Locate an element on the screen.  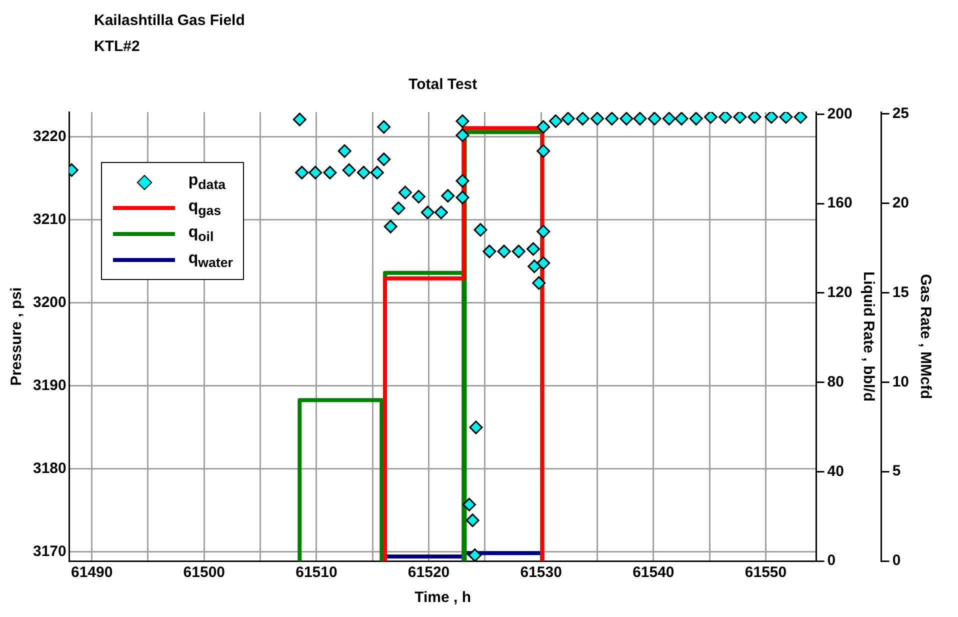
x-tick-label: 61530 is located at coordinates (541, 573).